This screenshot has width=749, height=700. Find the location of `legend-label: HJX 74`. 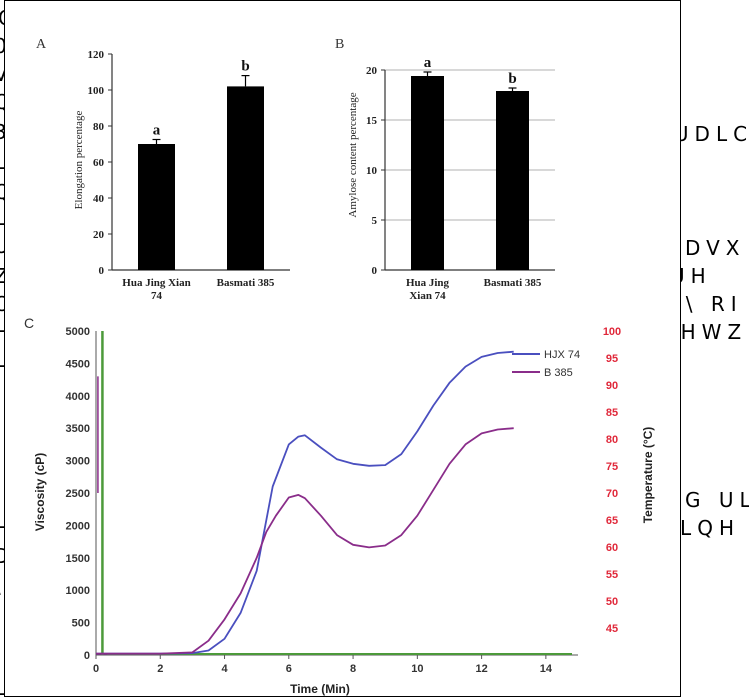

legend-label: HJX 74 is located at coordinates (562, 355).